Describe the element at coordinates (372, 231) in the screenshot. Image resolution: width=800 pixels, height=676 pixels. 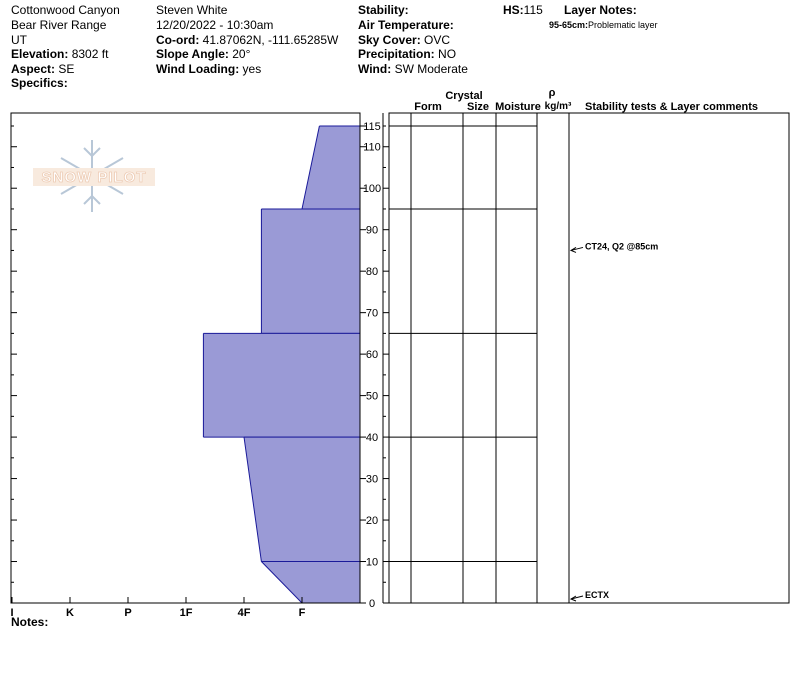
I see `height-tick-label: 90` at that location.